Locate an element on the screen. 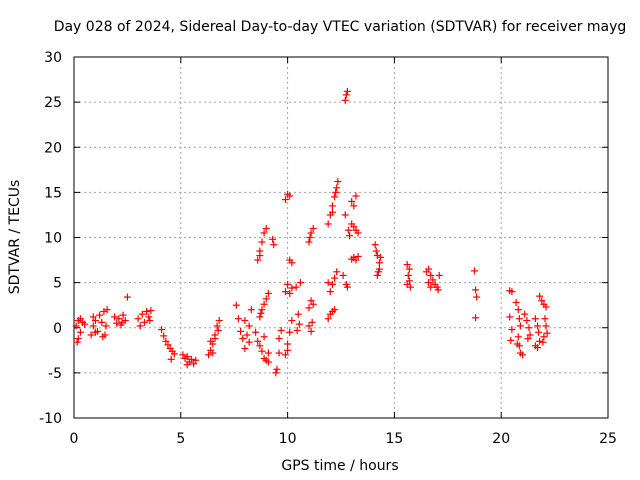 The width and height of the screenshot is (640, 480). y-tick-label: 10 is located at coordinates (53, 239).